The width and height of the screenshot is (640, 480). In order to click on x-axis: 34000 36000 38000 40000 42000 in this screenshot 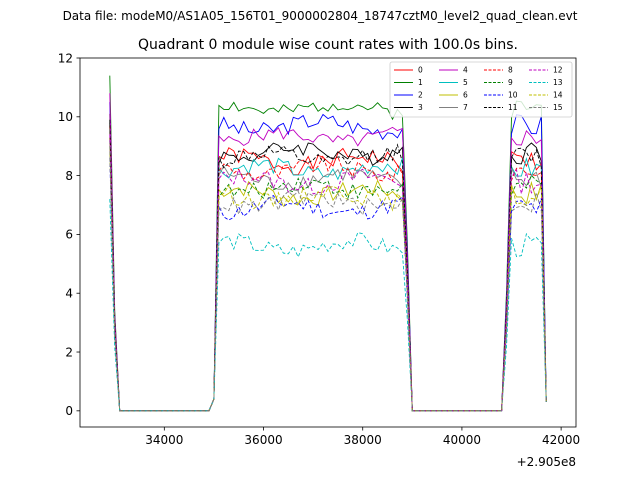, I will do `click(362, 437)`.